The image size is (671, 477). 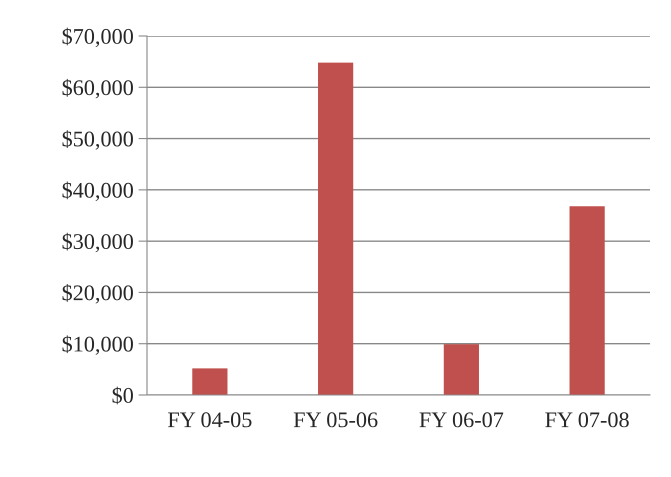 What do you see at coordinates (97, 345) in the screenshot?
I see `y-tick-label: $10,000` at bounding box center [97, 345].